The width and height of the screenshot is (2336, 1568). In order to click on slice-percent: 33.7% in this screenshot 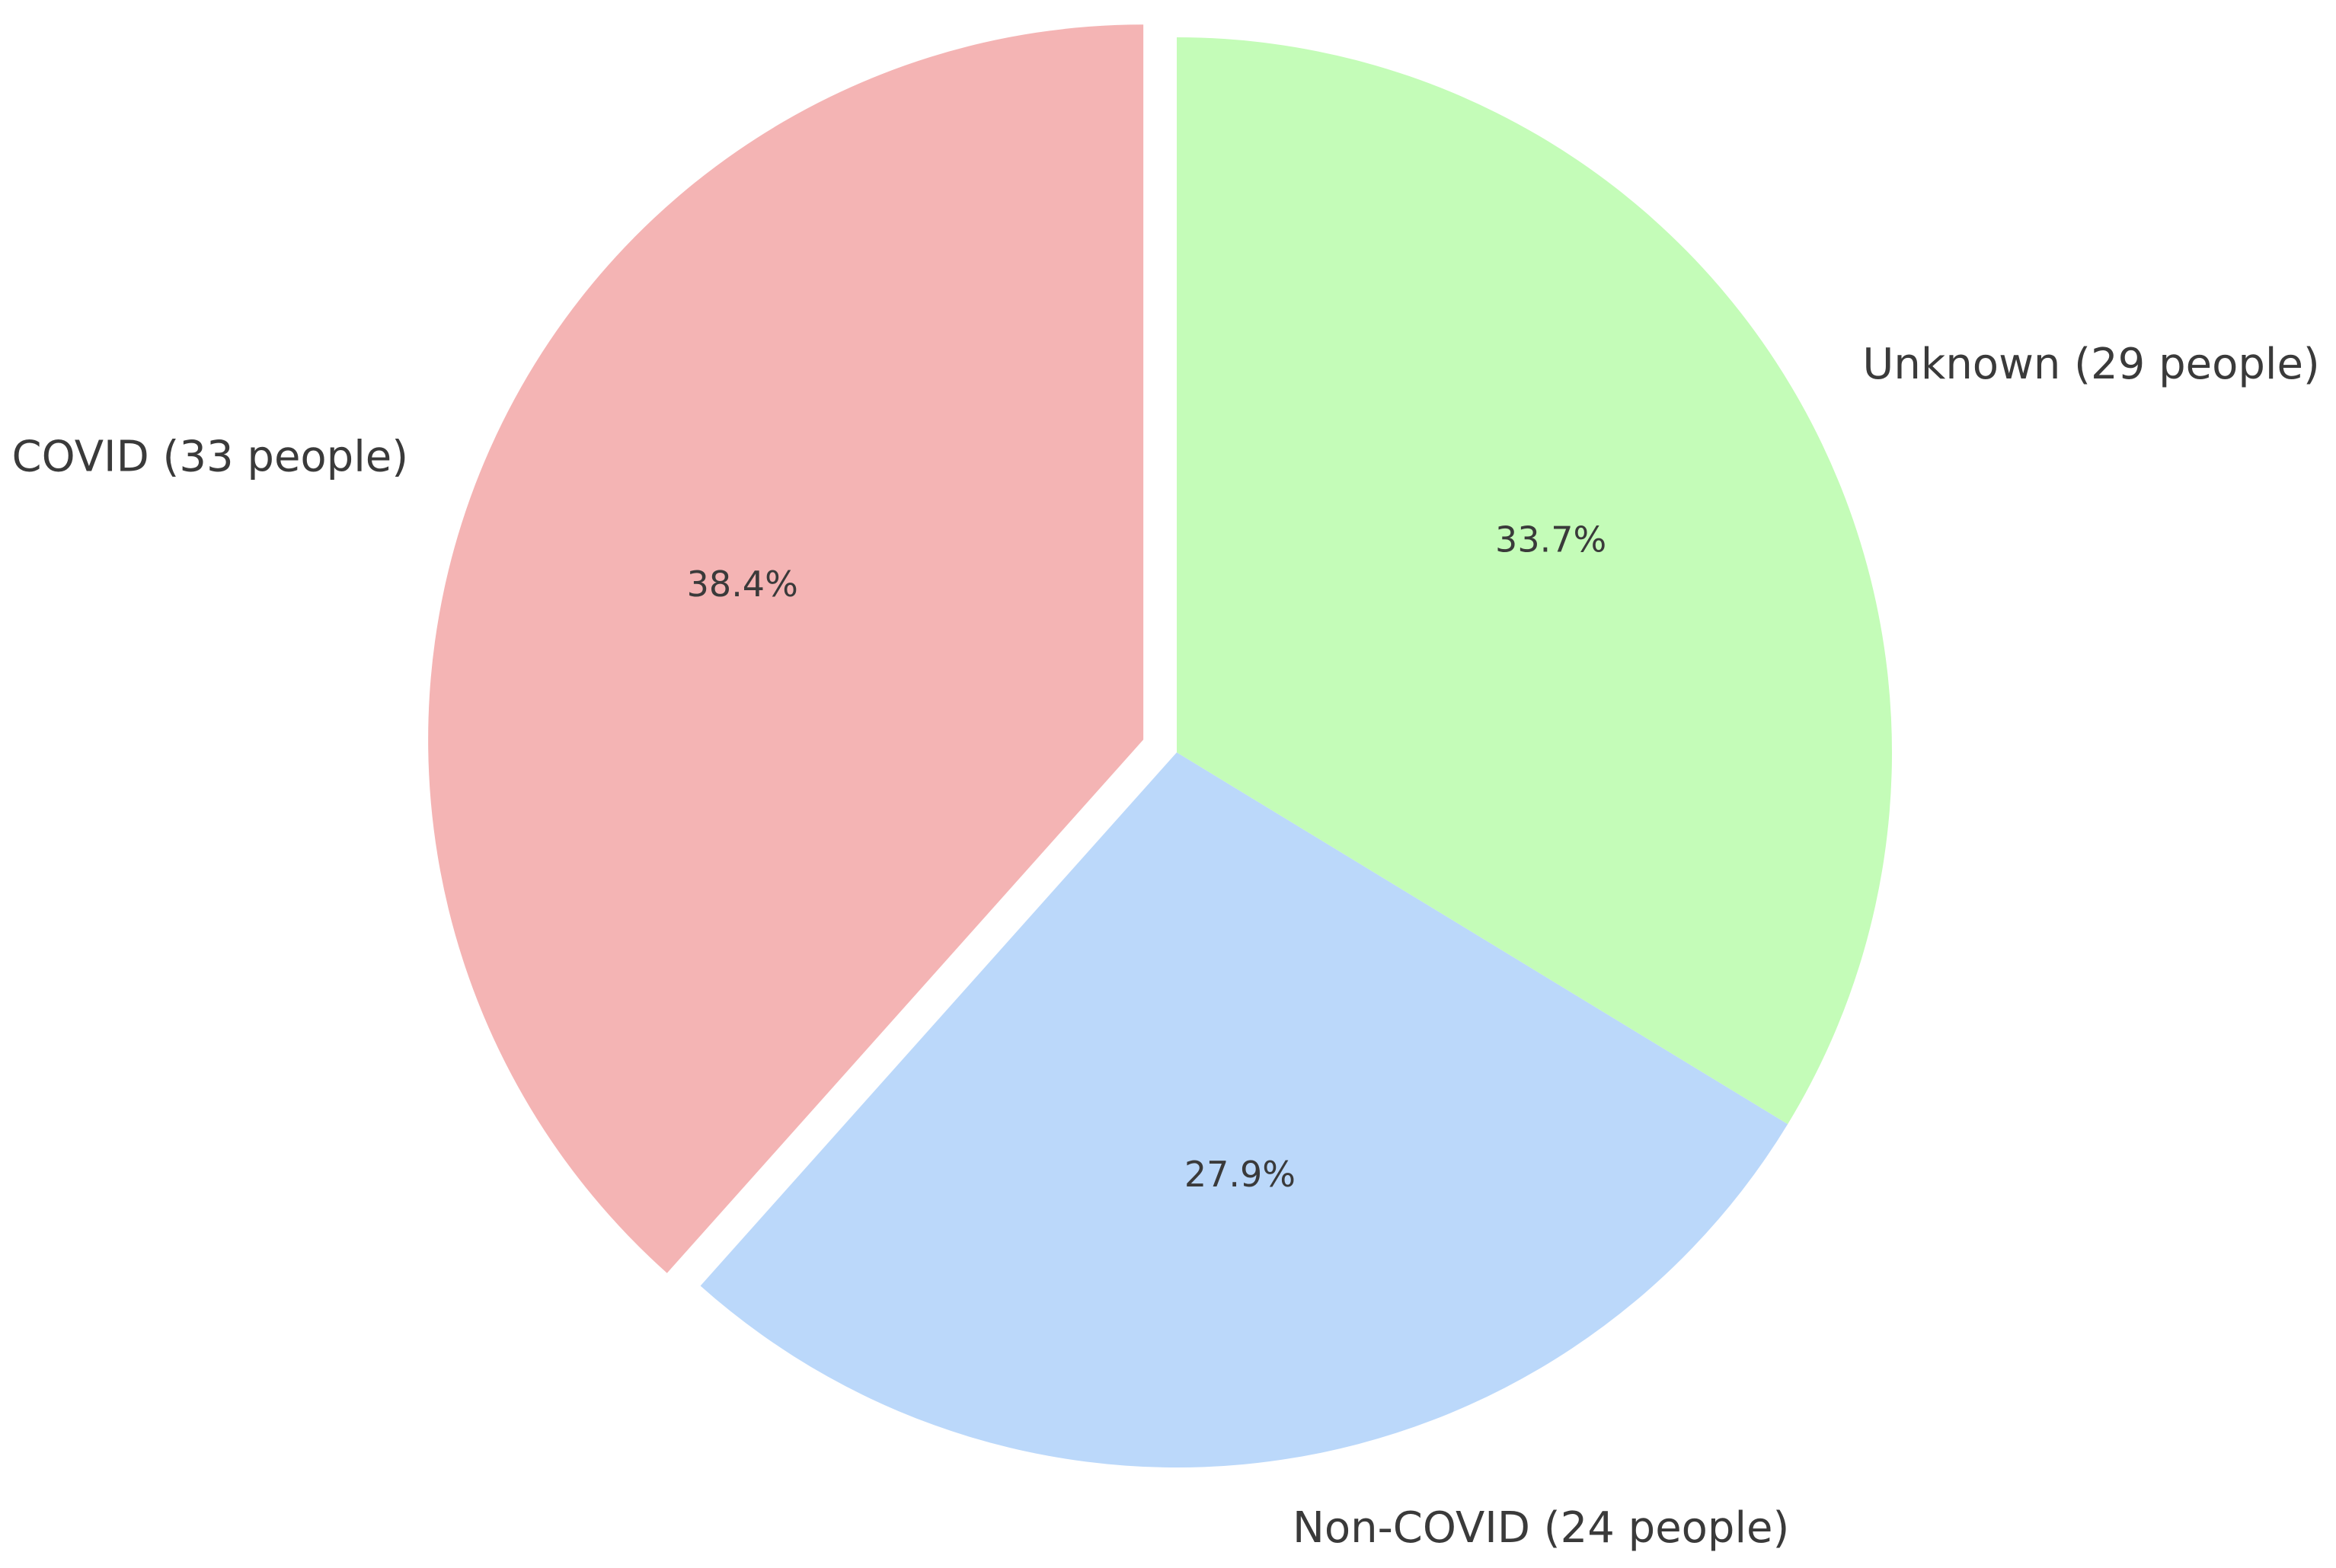, I will do `click(1550, 540)`.